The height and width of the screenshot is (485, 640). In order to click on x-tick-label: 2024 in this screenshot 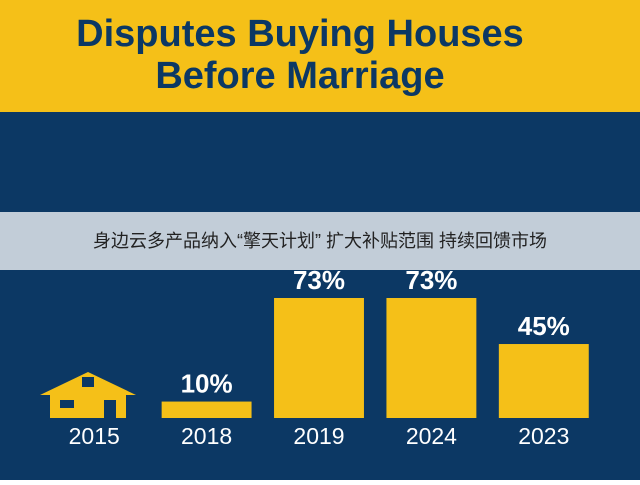, I will do `click(431, 436)`.